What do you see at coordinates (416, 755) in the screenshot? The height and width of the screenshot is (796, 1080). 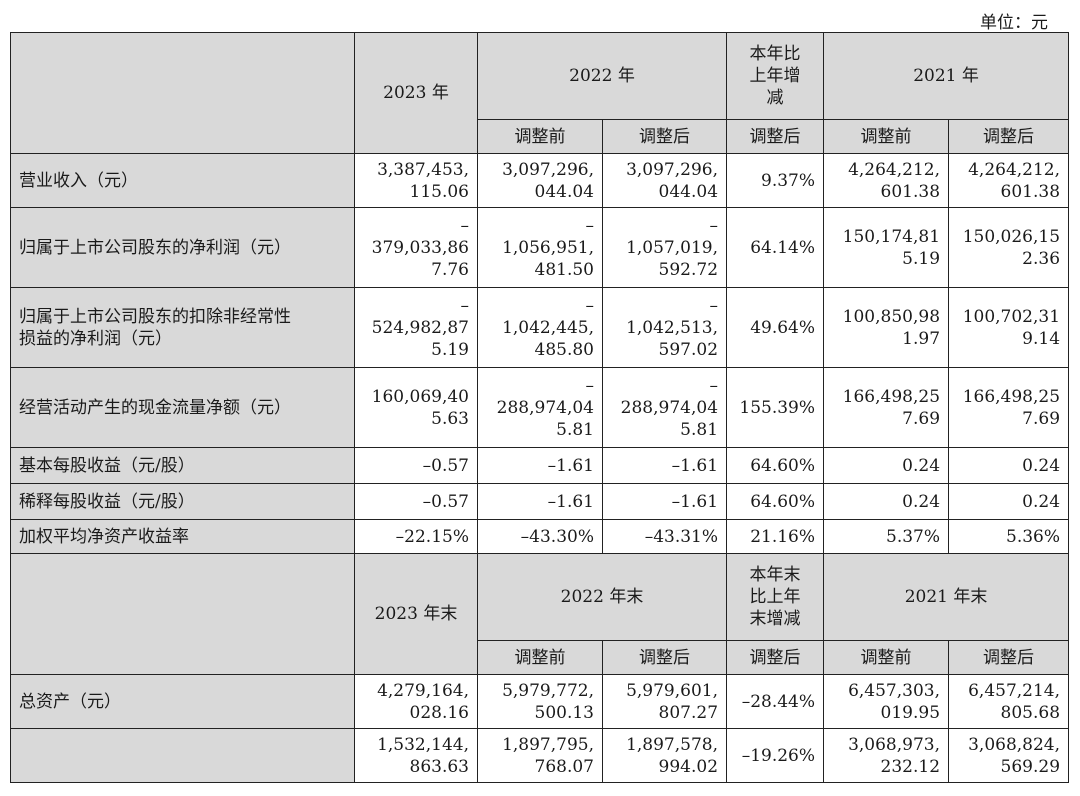 I see `cell: 1,532,144, 863.63` at bounding box center [416, 755].